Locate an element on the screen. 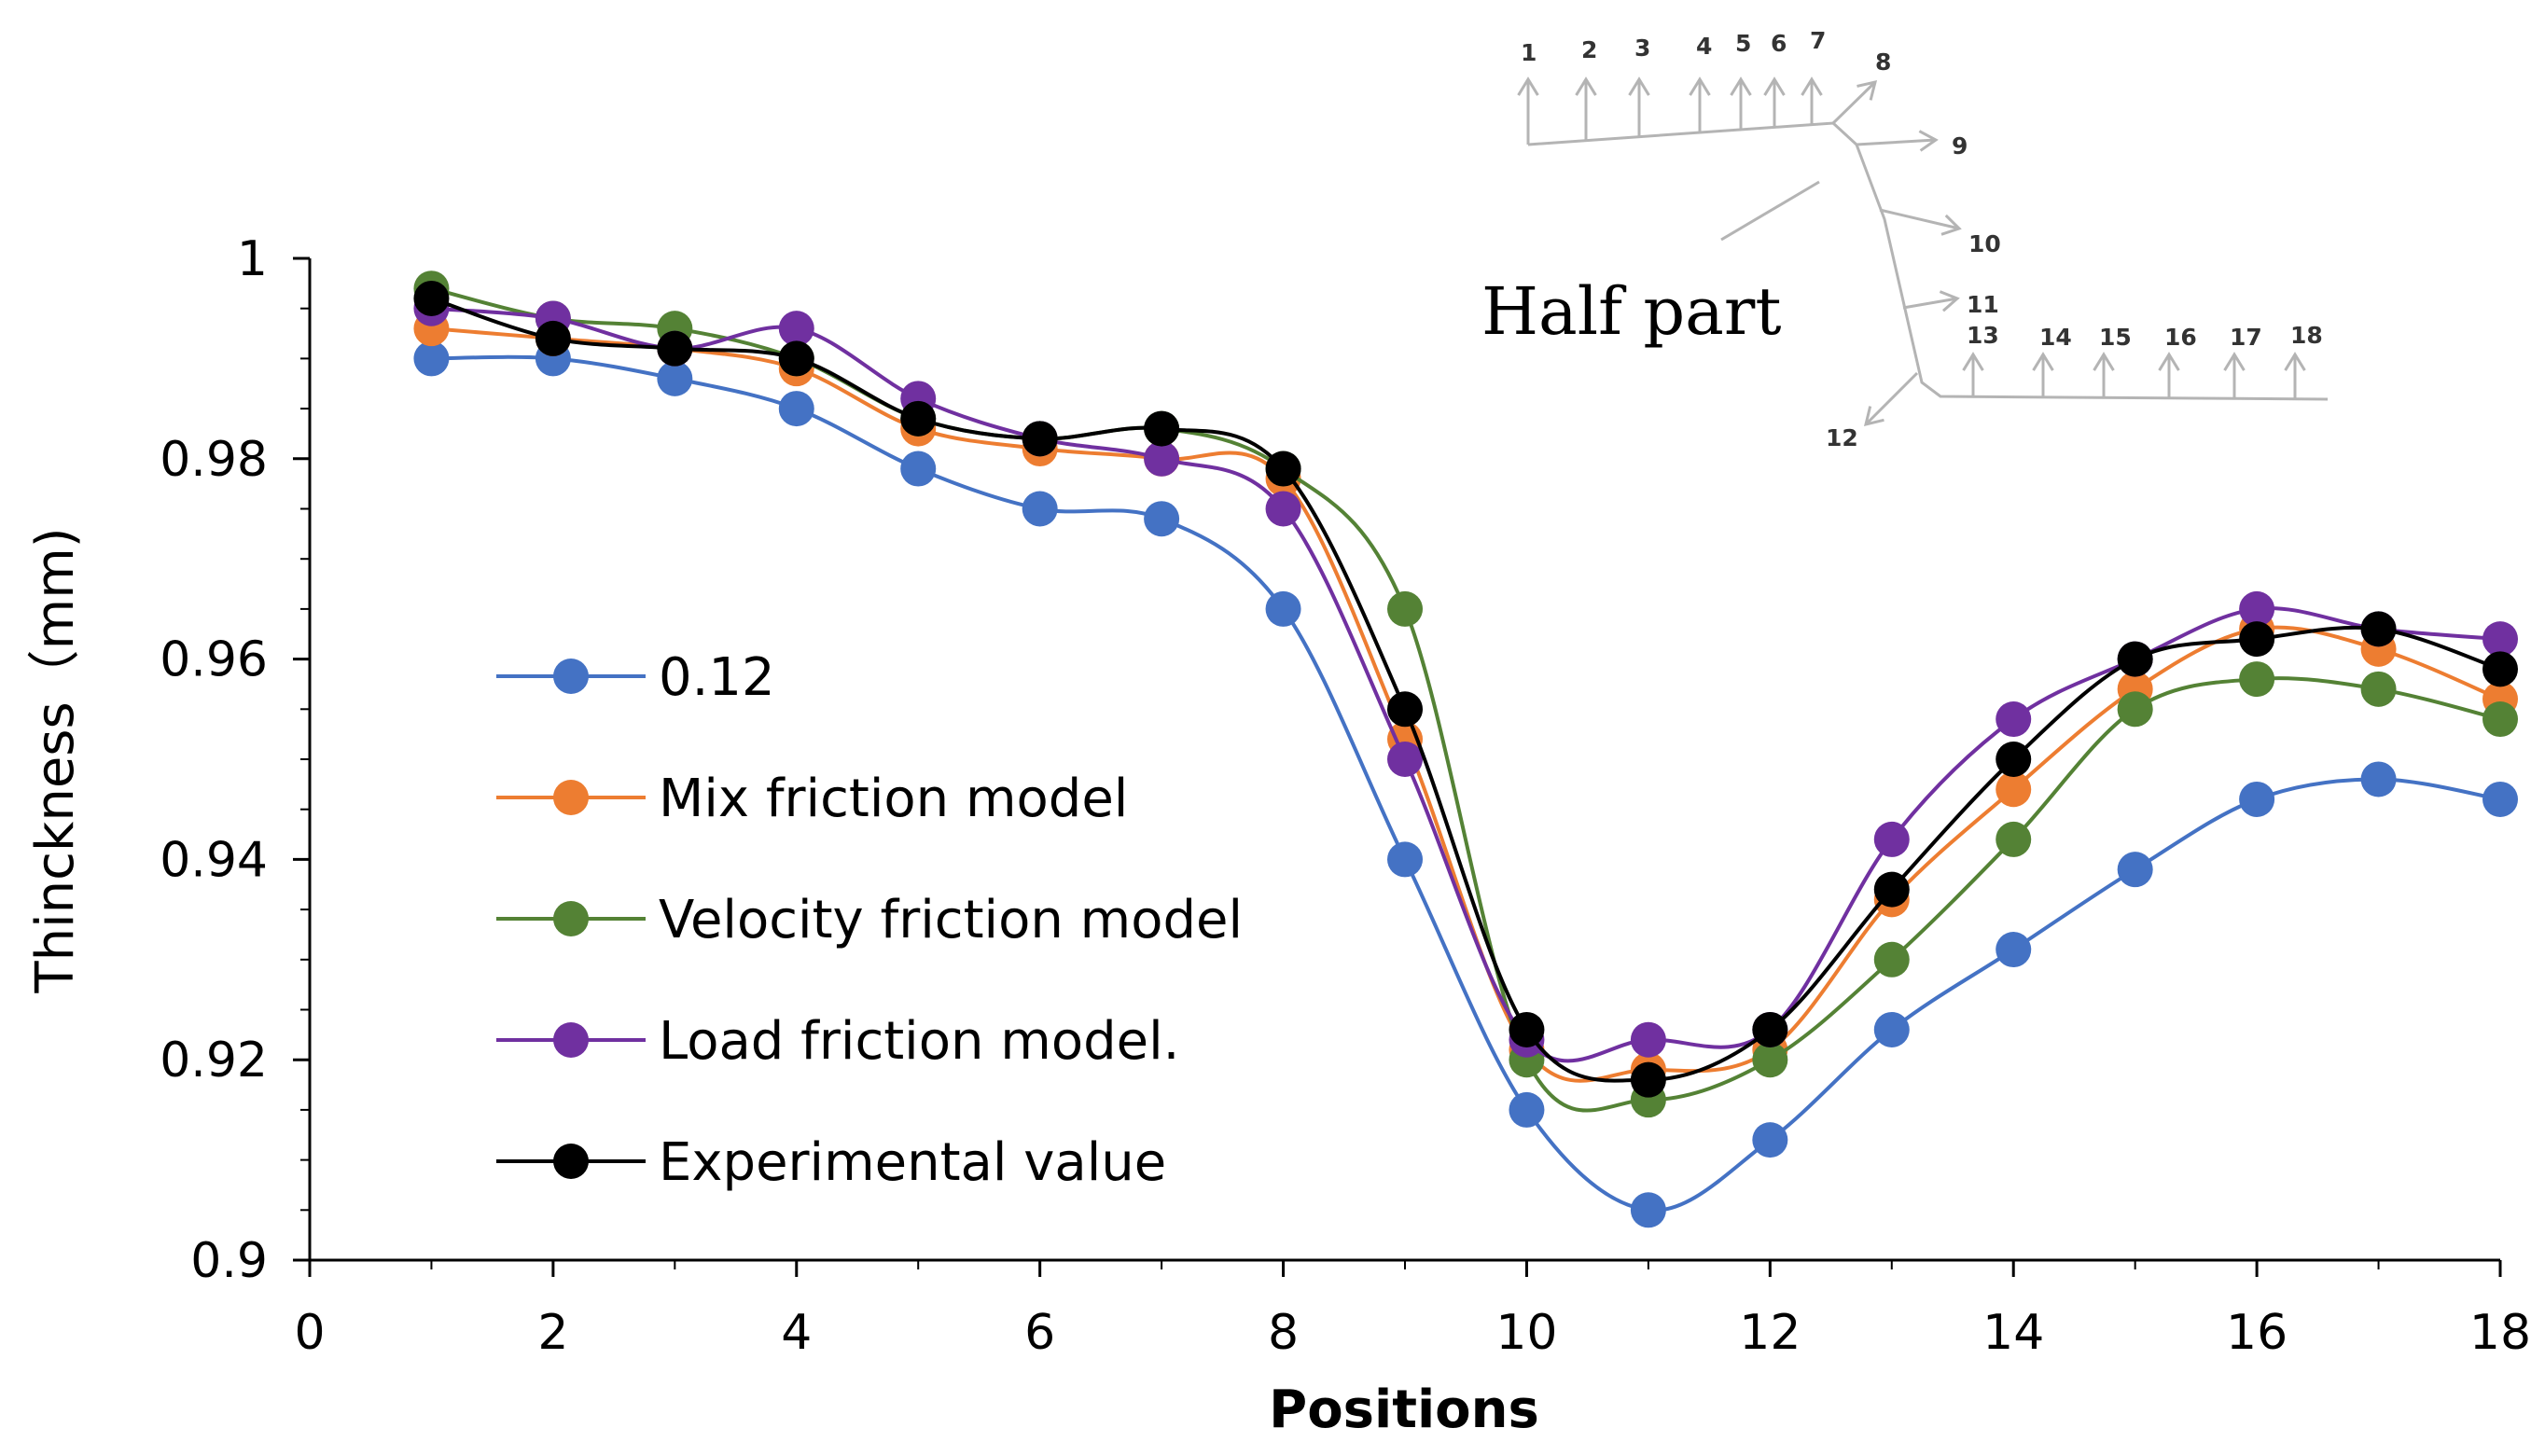  legend-label: Mix friction model is located at coordinates (893, 799).